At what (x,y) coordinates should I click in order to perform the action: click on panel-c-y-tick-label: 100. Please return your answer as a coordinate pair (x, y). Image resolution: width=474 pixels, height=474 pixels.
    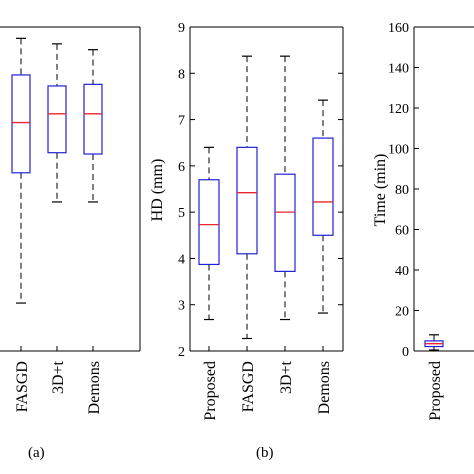
    Looking at the image, I should click on (398, 150).